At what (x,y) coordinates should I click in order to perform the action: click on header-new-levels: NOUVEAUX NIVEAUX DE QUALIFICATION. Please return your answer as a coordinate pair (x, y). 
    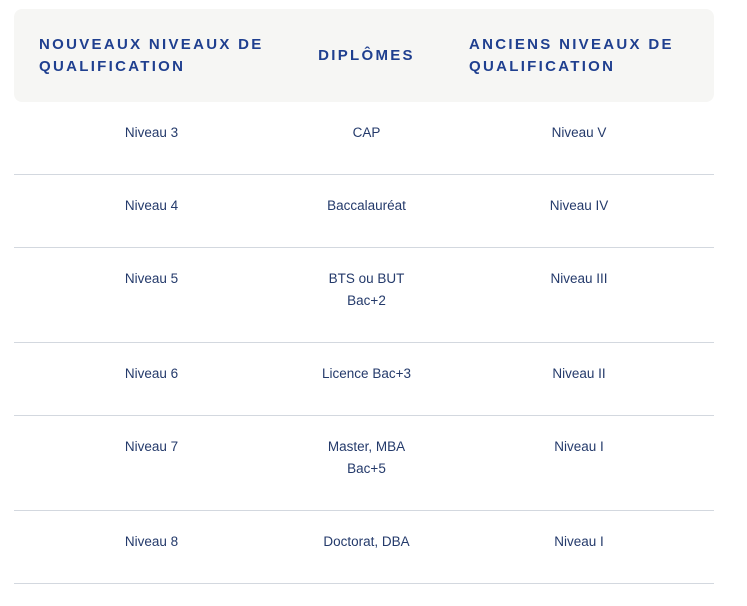
    Looking at the image, I should click on (151, 55).